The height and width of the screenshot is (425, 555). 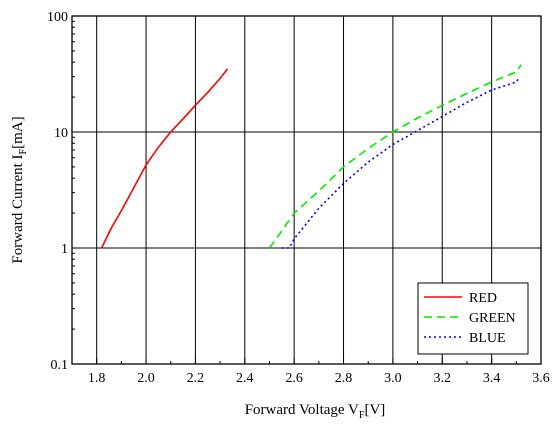 I want to click on y-tick-labels: 0.1 1 10 100, so click(x=57, y=191).